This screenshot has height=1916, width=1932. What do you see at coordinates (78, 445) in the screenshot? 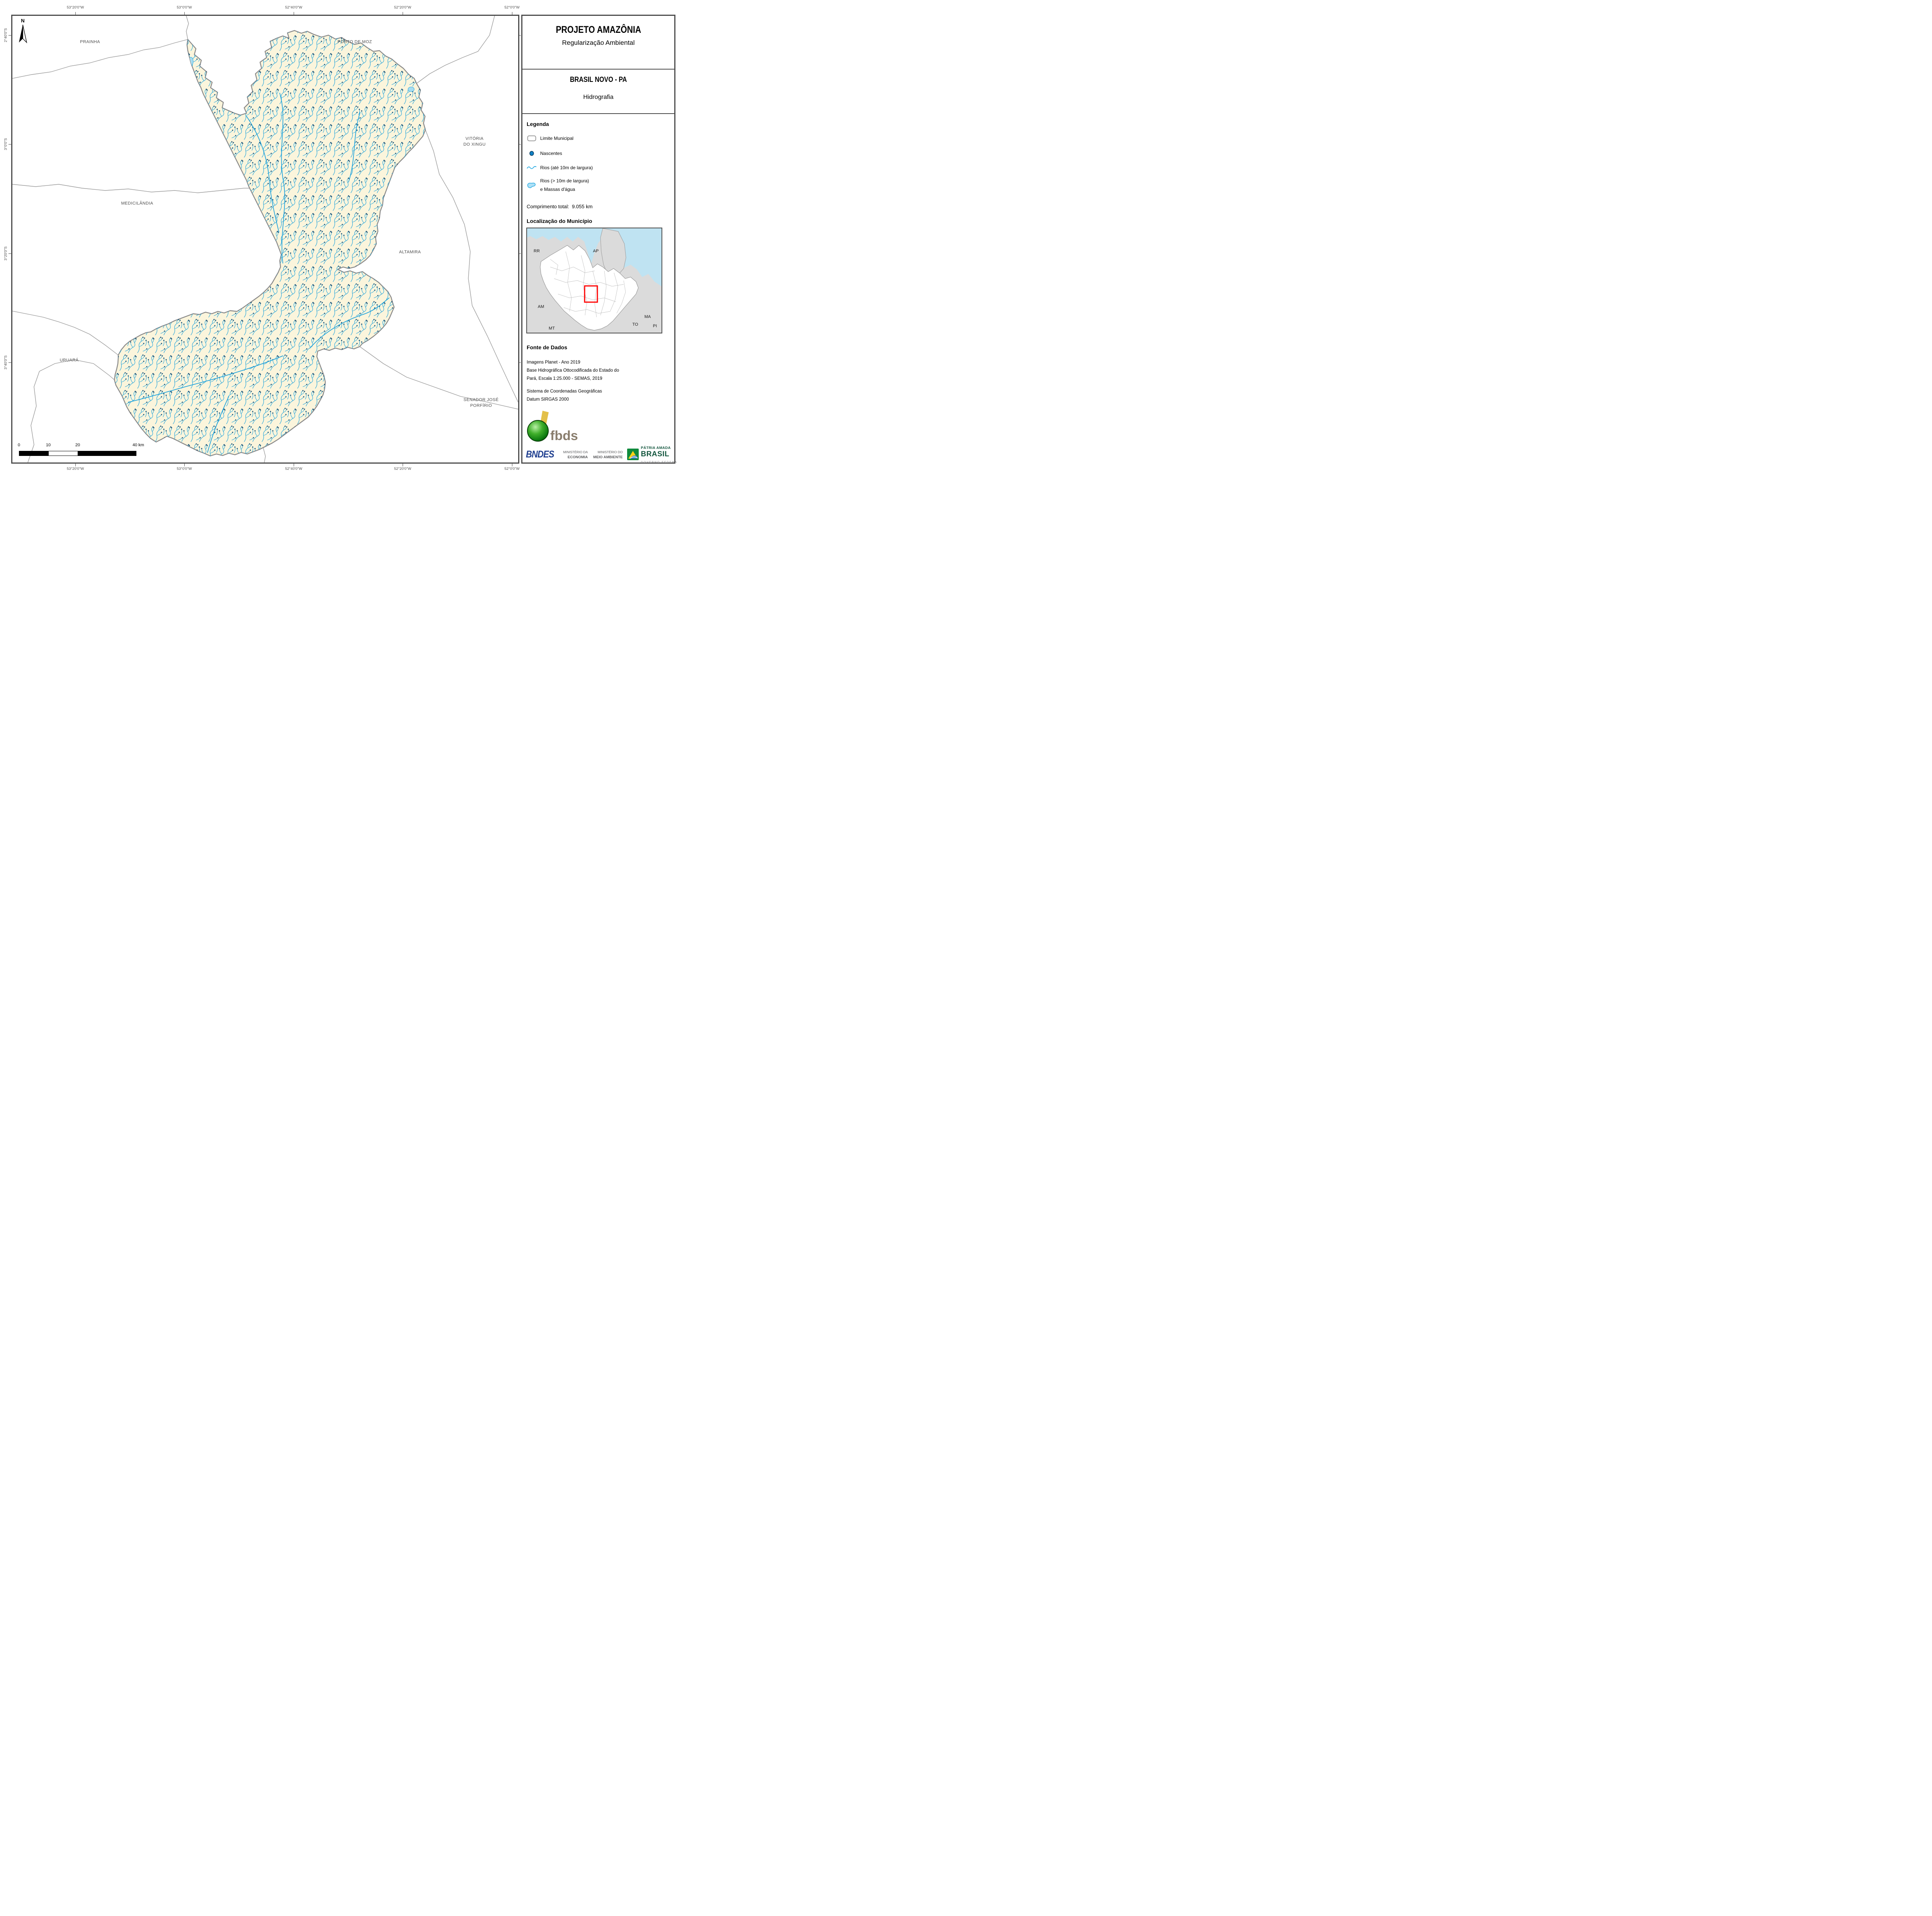
I see `scale-label-20: 20` at bounding box center [78, 445].